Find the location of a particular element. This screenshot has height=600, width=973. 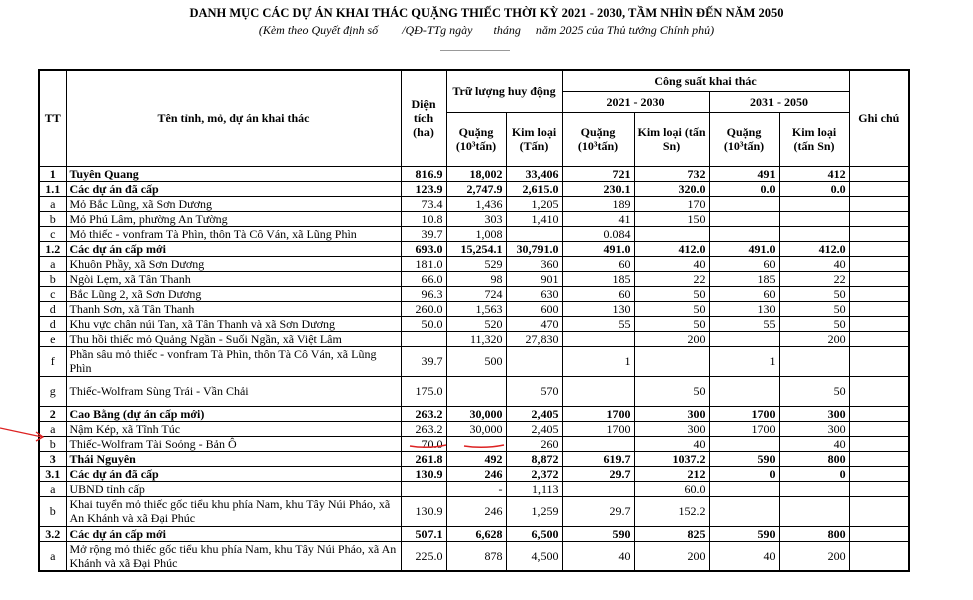

sub-header-cell: Kim loại (tấn Sn) is located at coordinates (671, 139).